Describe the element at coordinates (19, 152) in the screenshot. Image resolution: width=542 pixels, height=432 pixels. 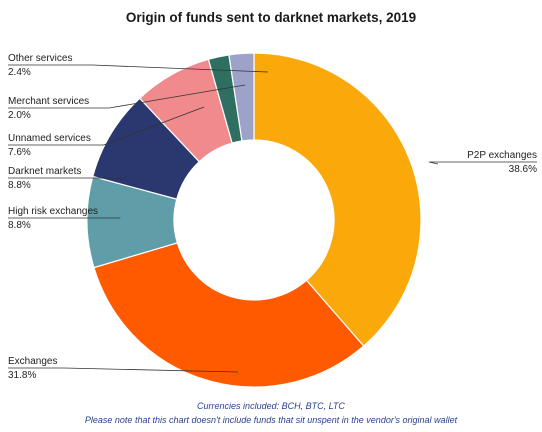
I see `slice-label-value: 7.6%` at that location.